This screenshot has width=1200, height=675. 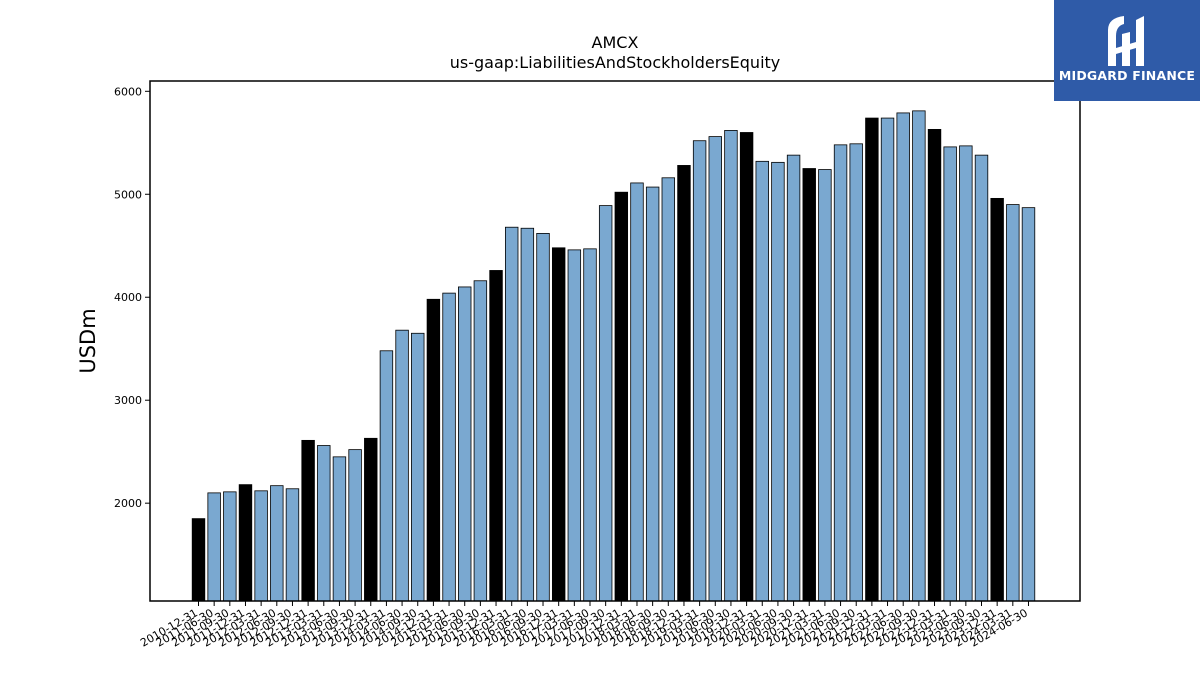 What do you see at coordinates (1127, 75) in the screenshot?
I see `brand-logo-text: MIDGARD FINANCE` at bounding box center [1127, 75].